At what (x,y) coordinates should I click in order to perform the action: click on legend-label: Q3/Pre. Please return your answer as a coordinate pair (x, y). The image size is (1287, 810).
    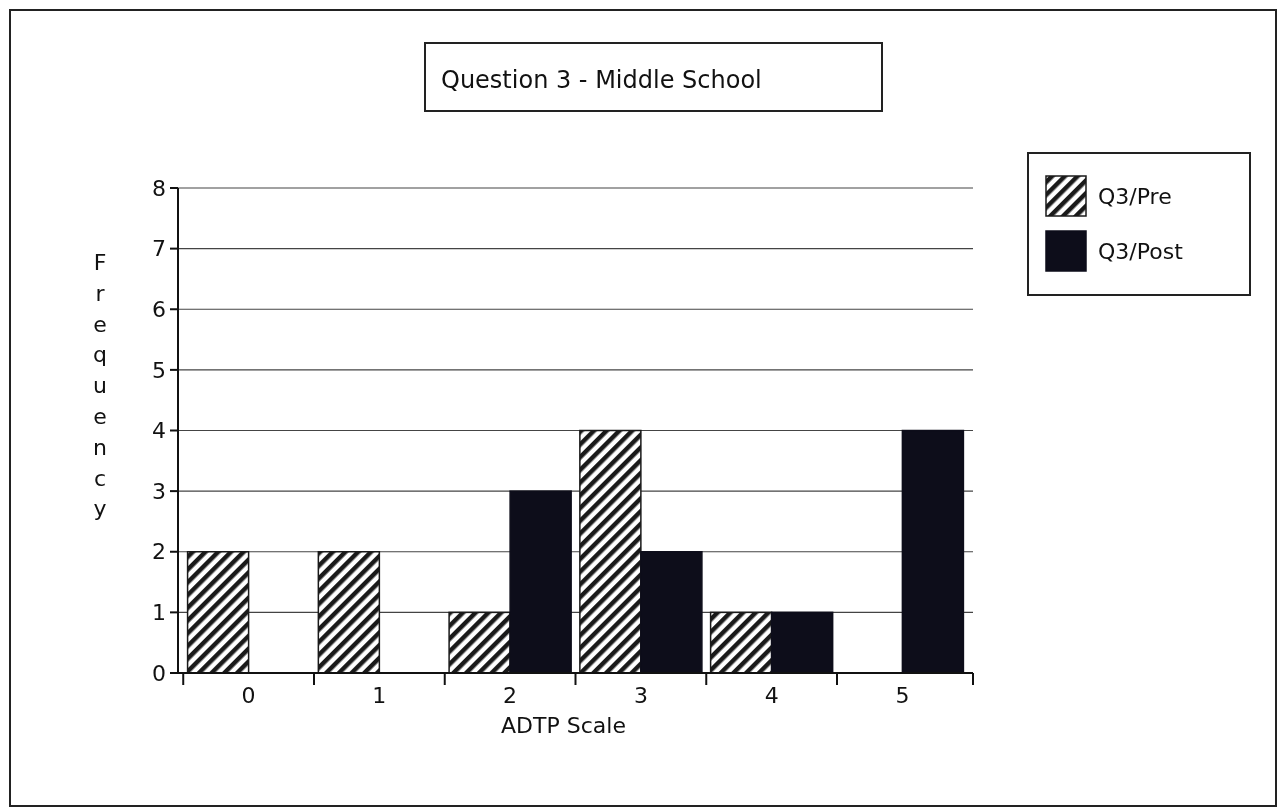
    Looking at the image, I should click on (1135, 196).